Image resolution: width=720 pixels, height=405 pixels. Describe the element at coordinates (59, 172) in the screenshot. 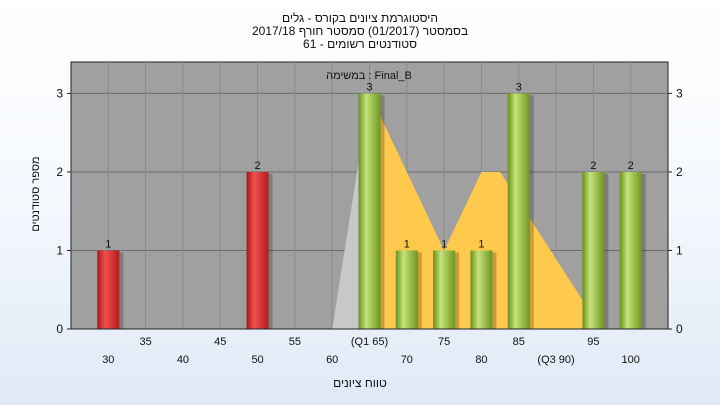

I see `y-tick-label-left-2: 2` at that location.